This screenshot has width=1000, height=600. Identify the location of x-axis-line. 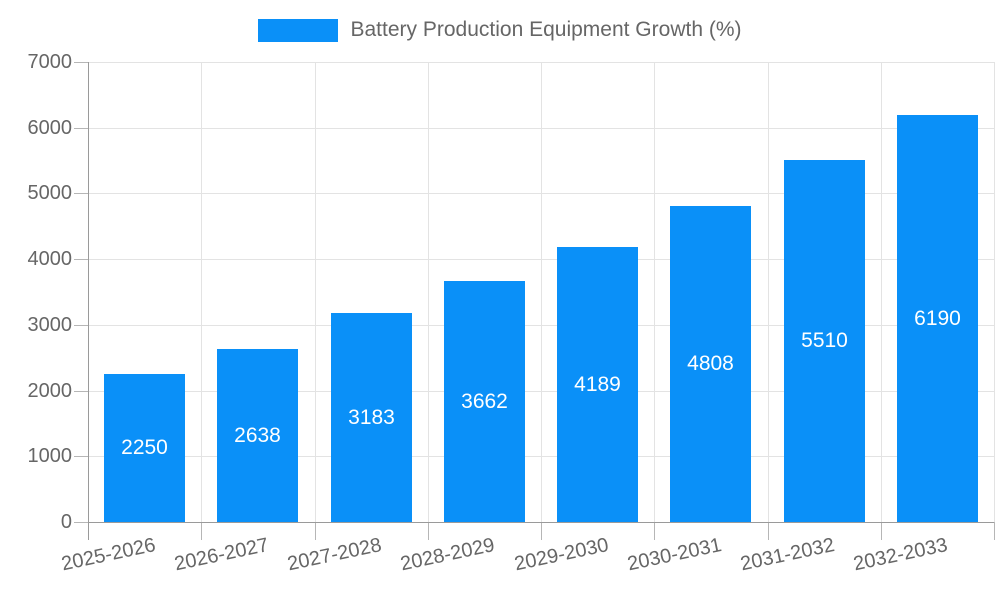
(541, 522).